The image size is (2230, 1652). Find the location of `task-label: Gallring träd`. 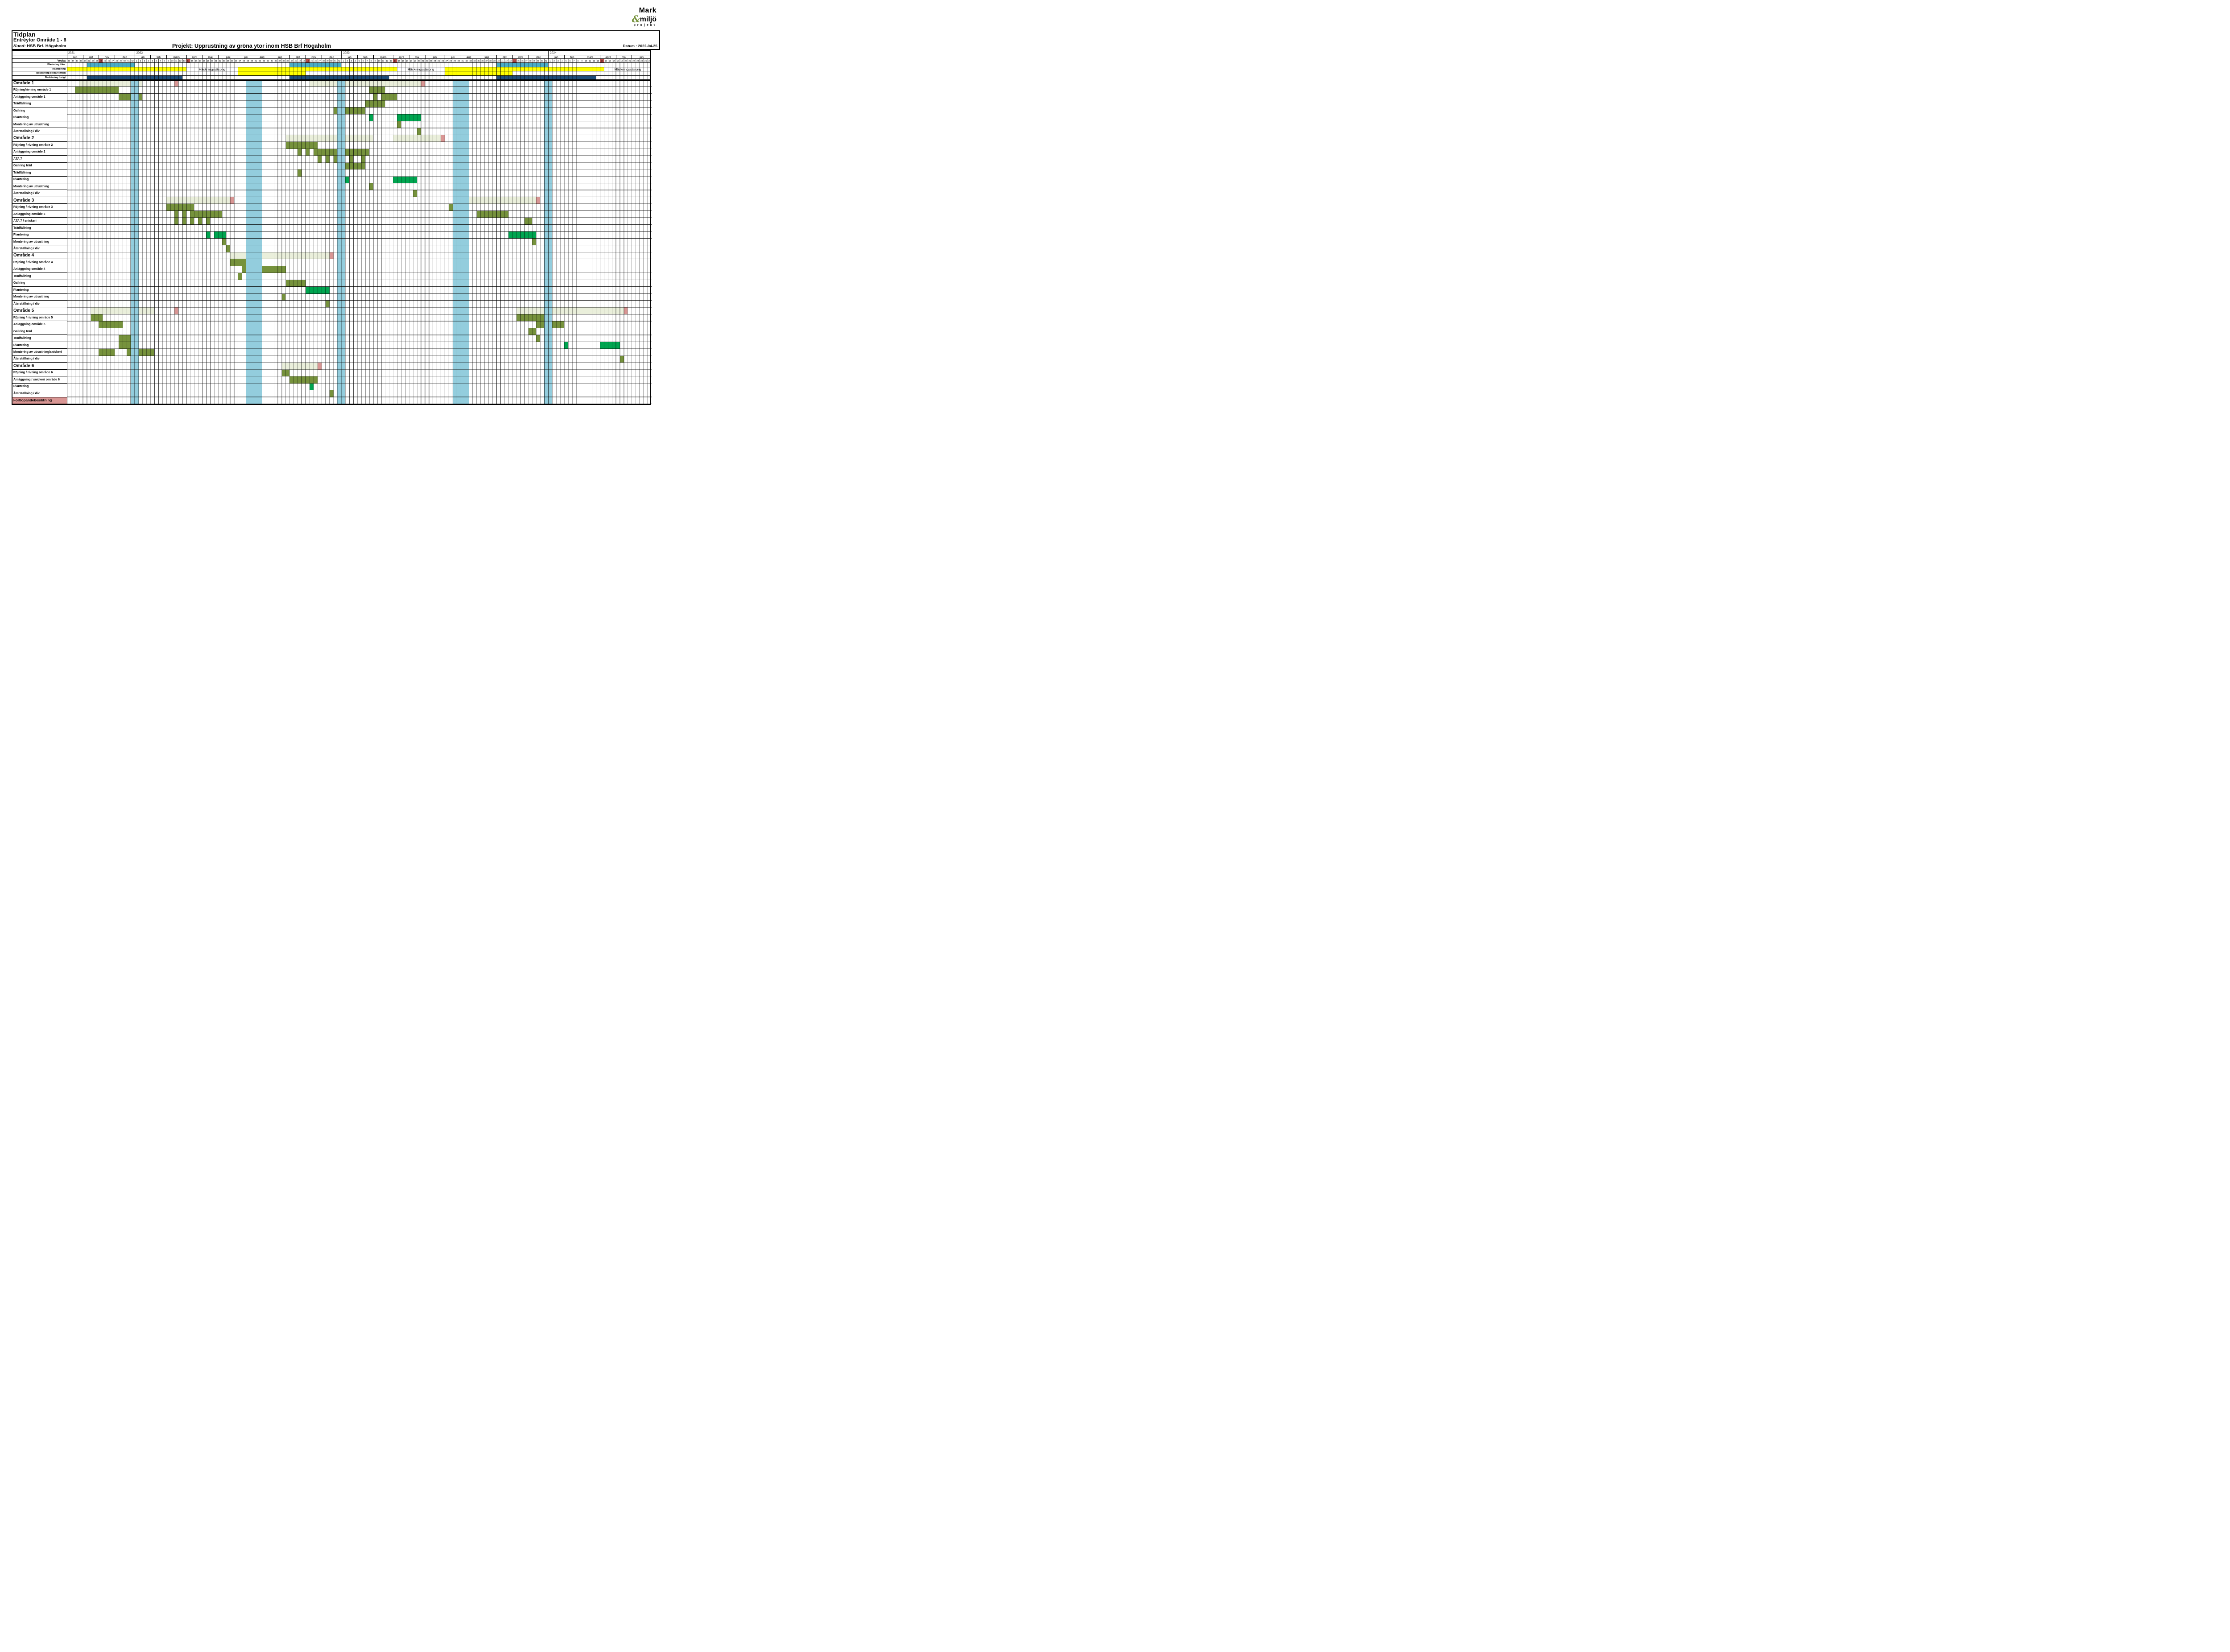

task-label: Gallring träd is located at coordinates (39, 331).